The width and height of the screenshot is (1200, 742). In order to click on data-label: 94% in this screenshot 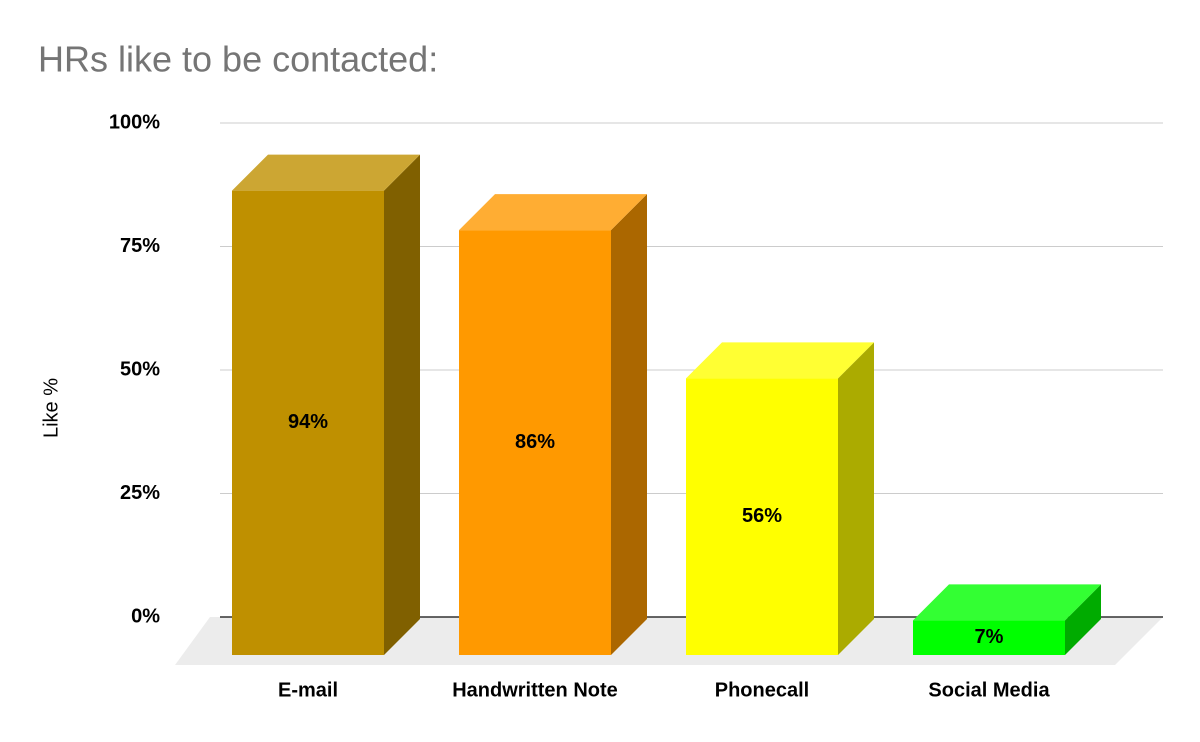, I will do `click(308, 422)`.